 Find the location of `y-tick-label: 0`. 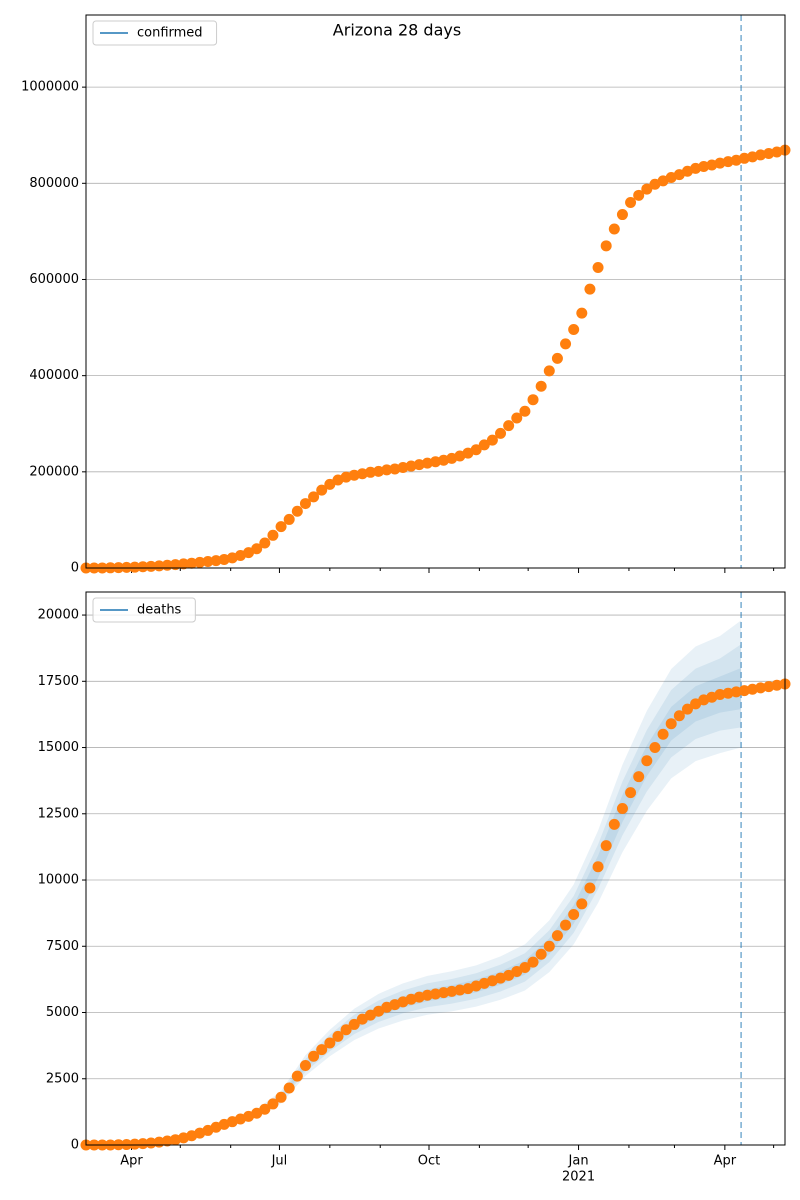

y-tick-label: 0 is located at coordinates (75, 568).